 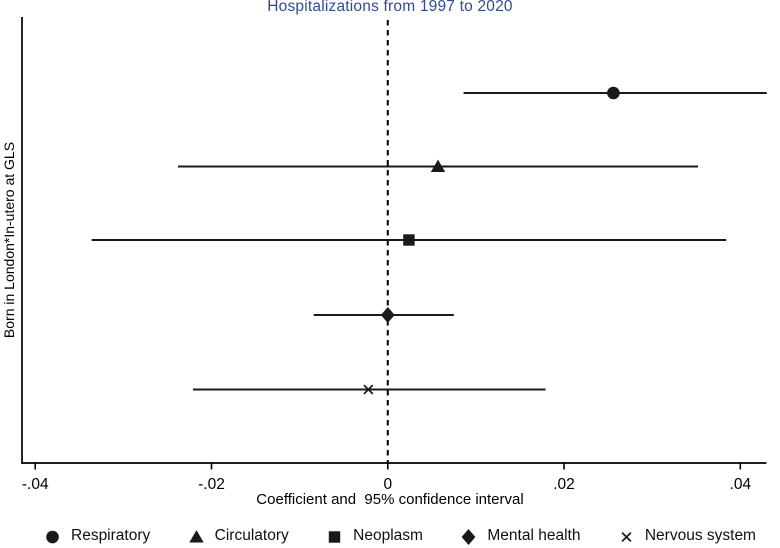 What do you see at coordinates (564, 484) in the screenshot?
I see `x-tick-label: .02` at bounding box center [564, 484].